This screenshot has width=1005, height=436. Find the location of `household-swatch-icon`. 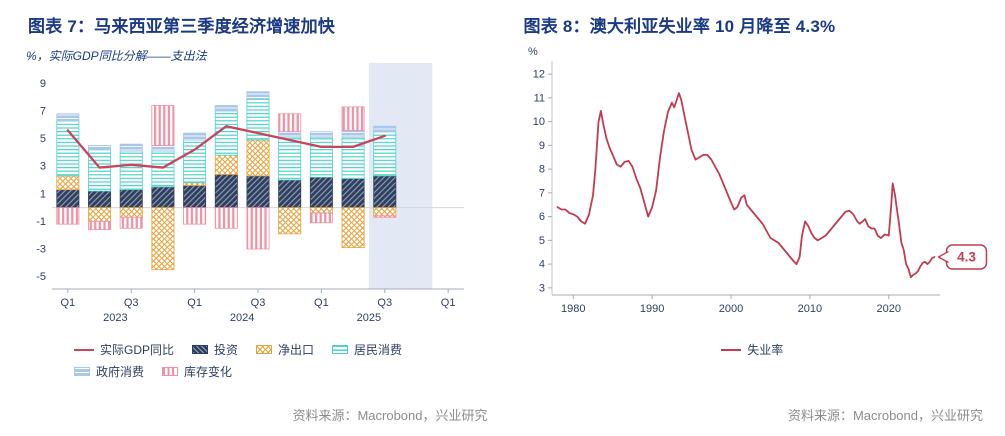

household-swatch-icon is located at coordinates (340, 349).